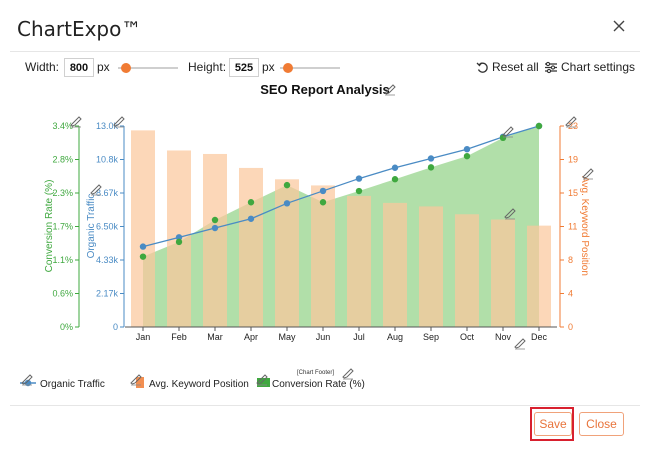 The width and height of the screenshot is (650, 458). I want to click on edit-keyword-title-pencil-icon, so click(588, 174).